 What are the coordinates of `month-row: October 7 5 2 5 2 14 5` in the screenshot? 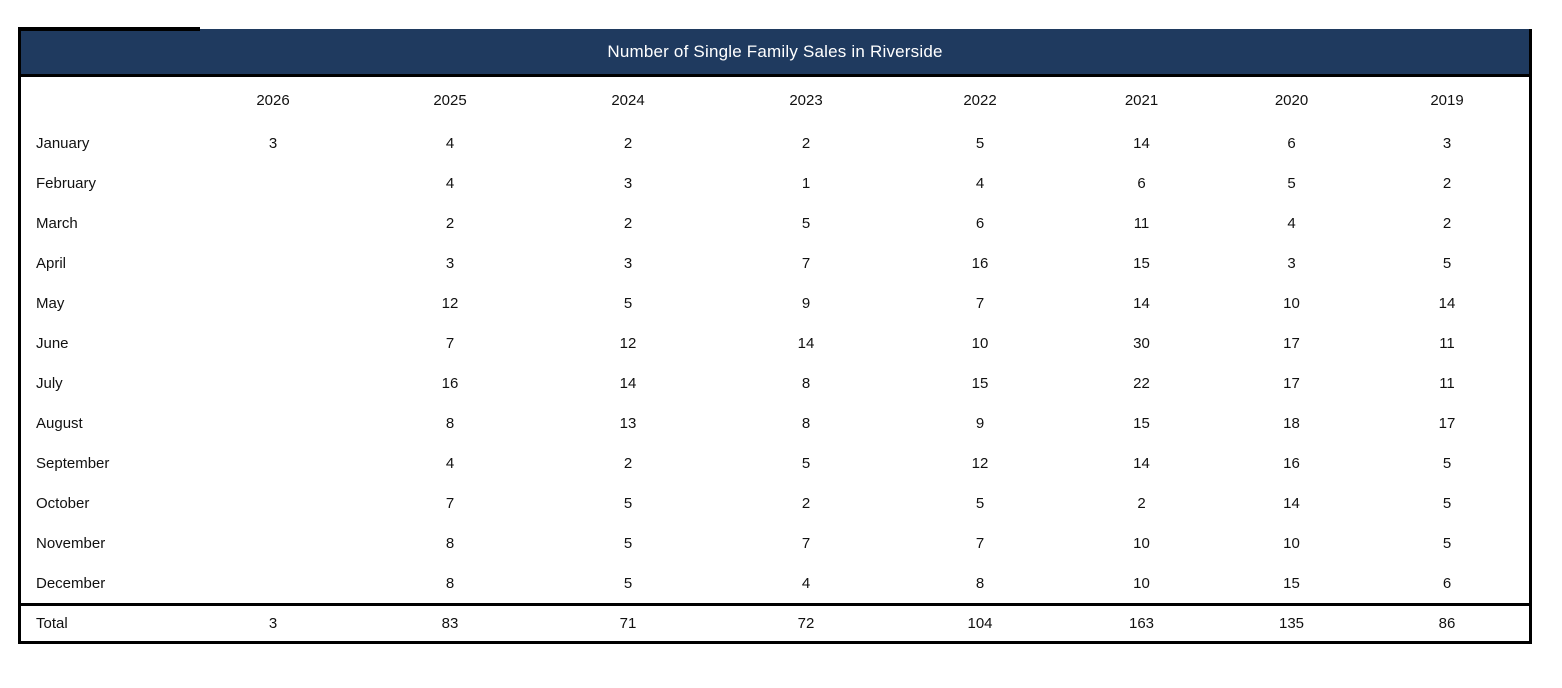 It's located at (775, 503).